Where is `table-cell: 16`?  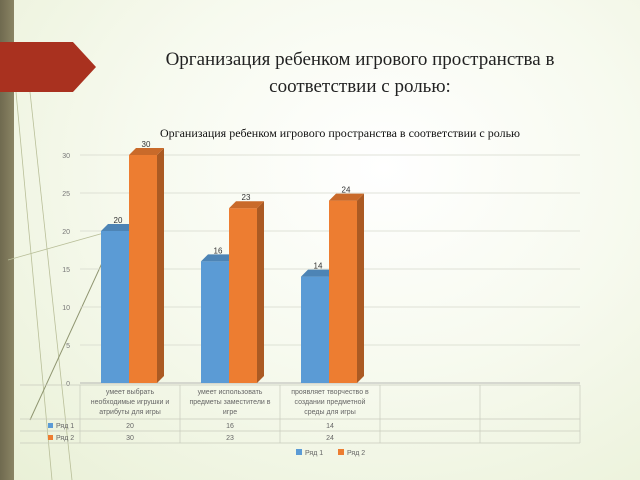
table-cell: 16 is located at coordinates (230, 426).